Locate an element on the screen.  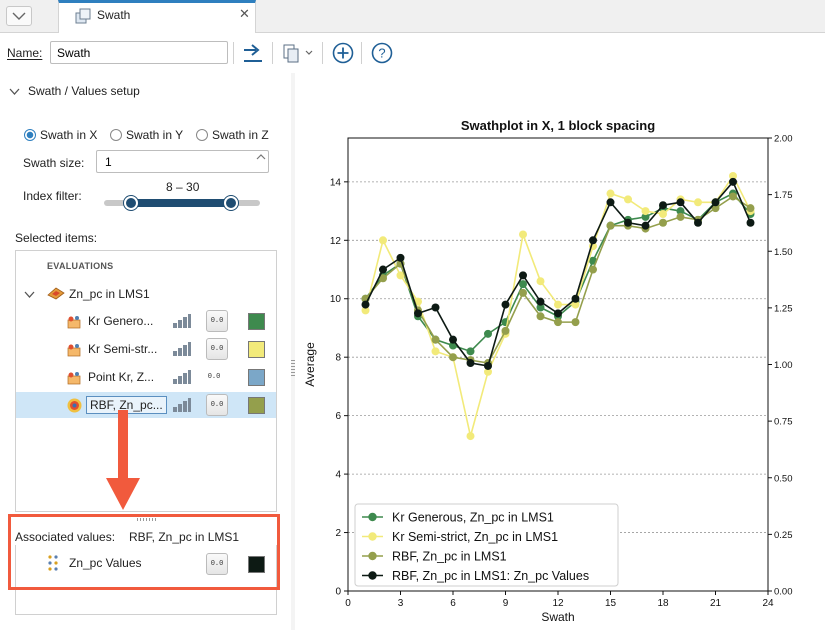
tab-swath: Swath ✕ is located at coordinates (157, 16).